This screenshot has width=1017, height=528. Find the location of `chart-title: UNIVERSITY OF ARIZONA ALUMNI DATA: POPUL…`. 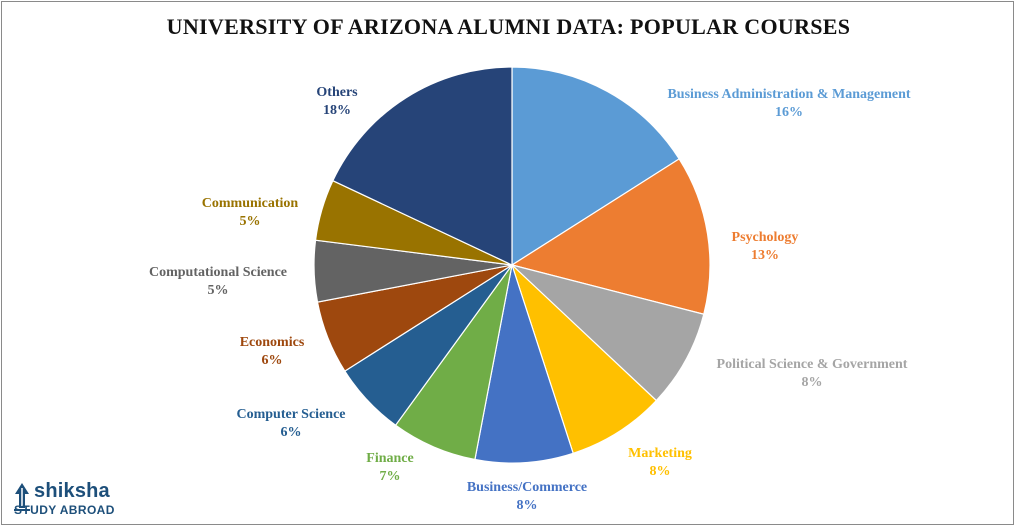

chart-title: UNIVERSITY OF ARIZONA ALUMNI DATA: POPUL… is located at coordinates (508, 26).